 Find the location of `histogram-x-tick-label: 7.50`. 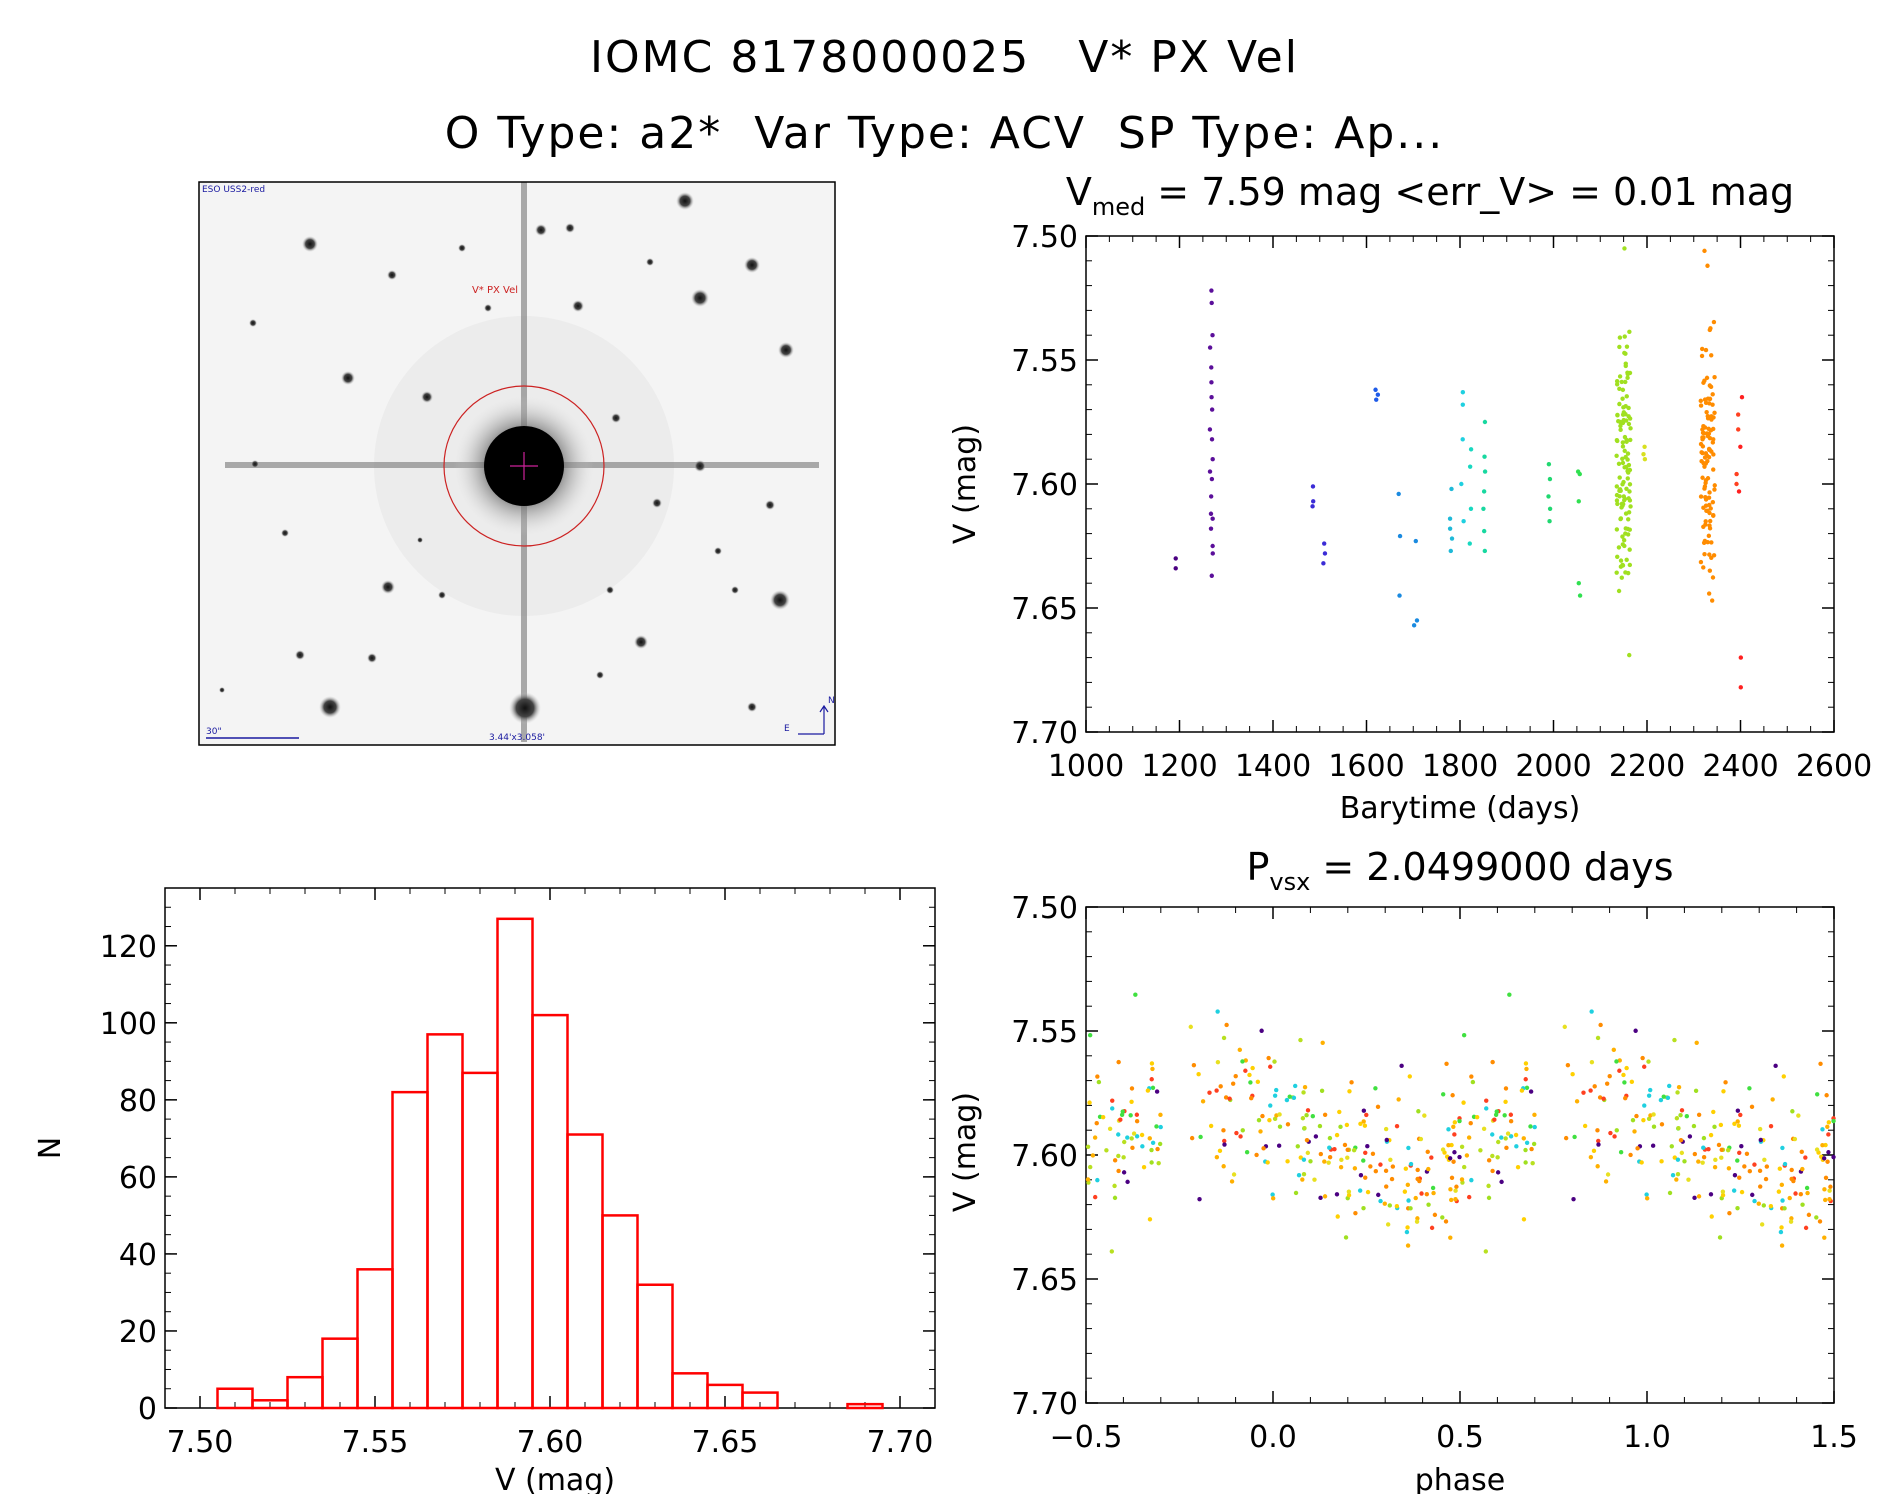

histogram-x-tick-label: 7.50 is located at coordinates (200, 1442).